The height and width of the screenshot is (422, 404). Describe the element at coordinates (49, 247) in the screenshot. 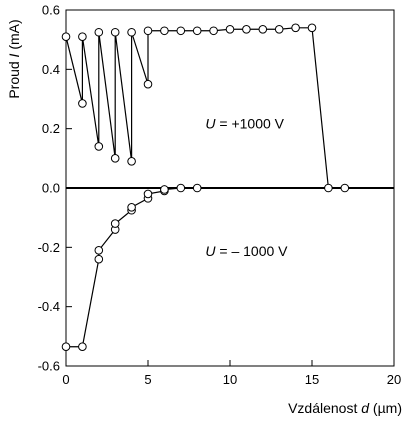

I see `y-tick-label: -0.2` at that location.